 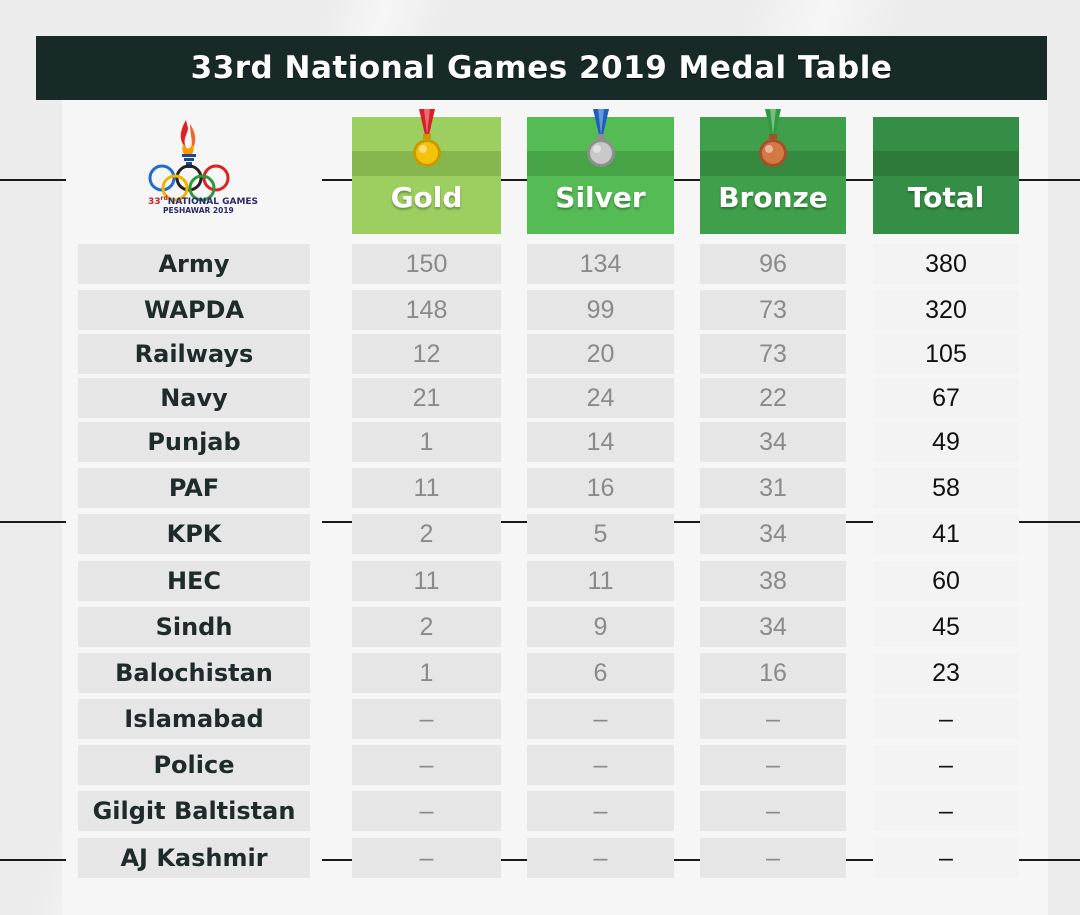 I want to click on header-band, so click(x=946, y=163).